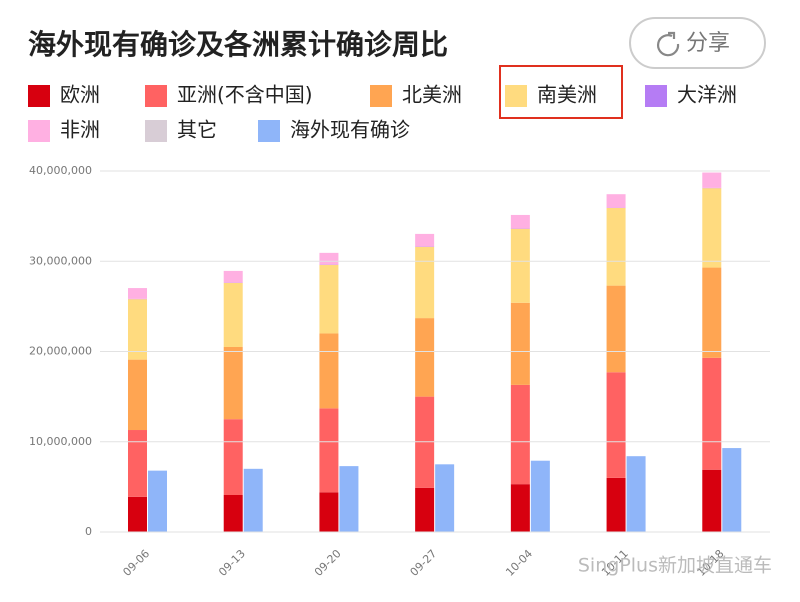 The width and height of the screenshot is (800, 602). Describe the element at coordinates (60, 260) in the screenshot. I see `y-tick-label: 30,000,000` at that location.